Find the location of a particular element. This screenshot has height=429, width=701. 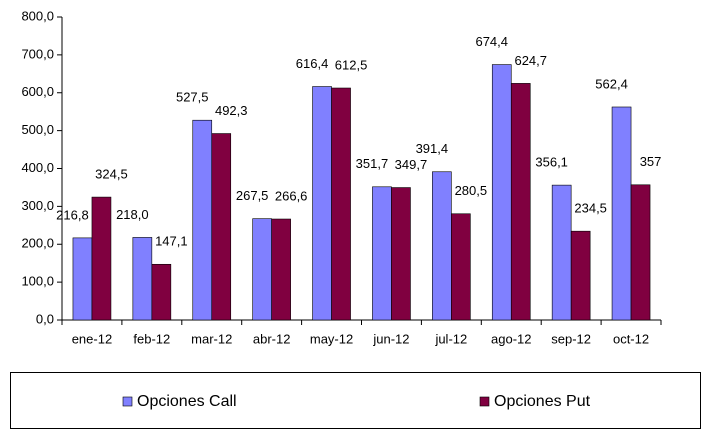

x-tick-label: jun-12 is located at coordinates (390, 338).